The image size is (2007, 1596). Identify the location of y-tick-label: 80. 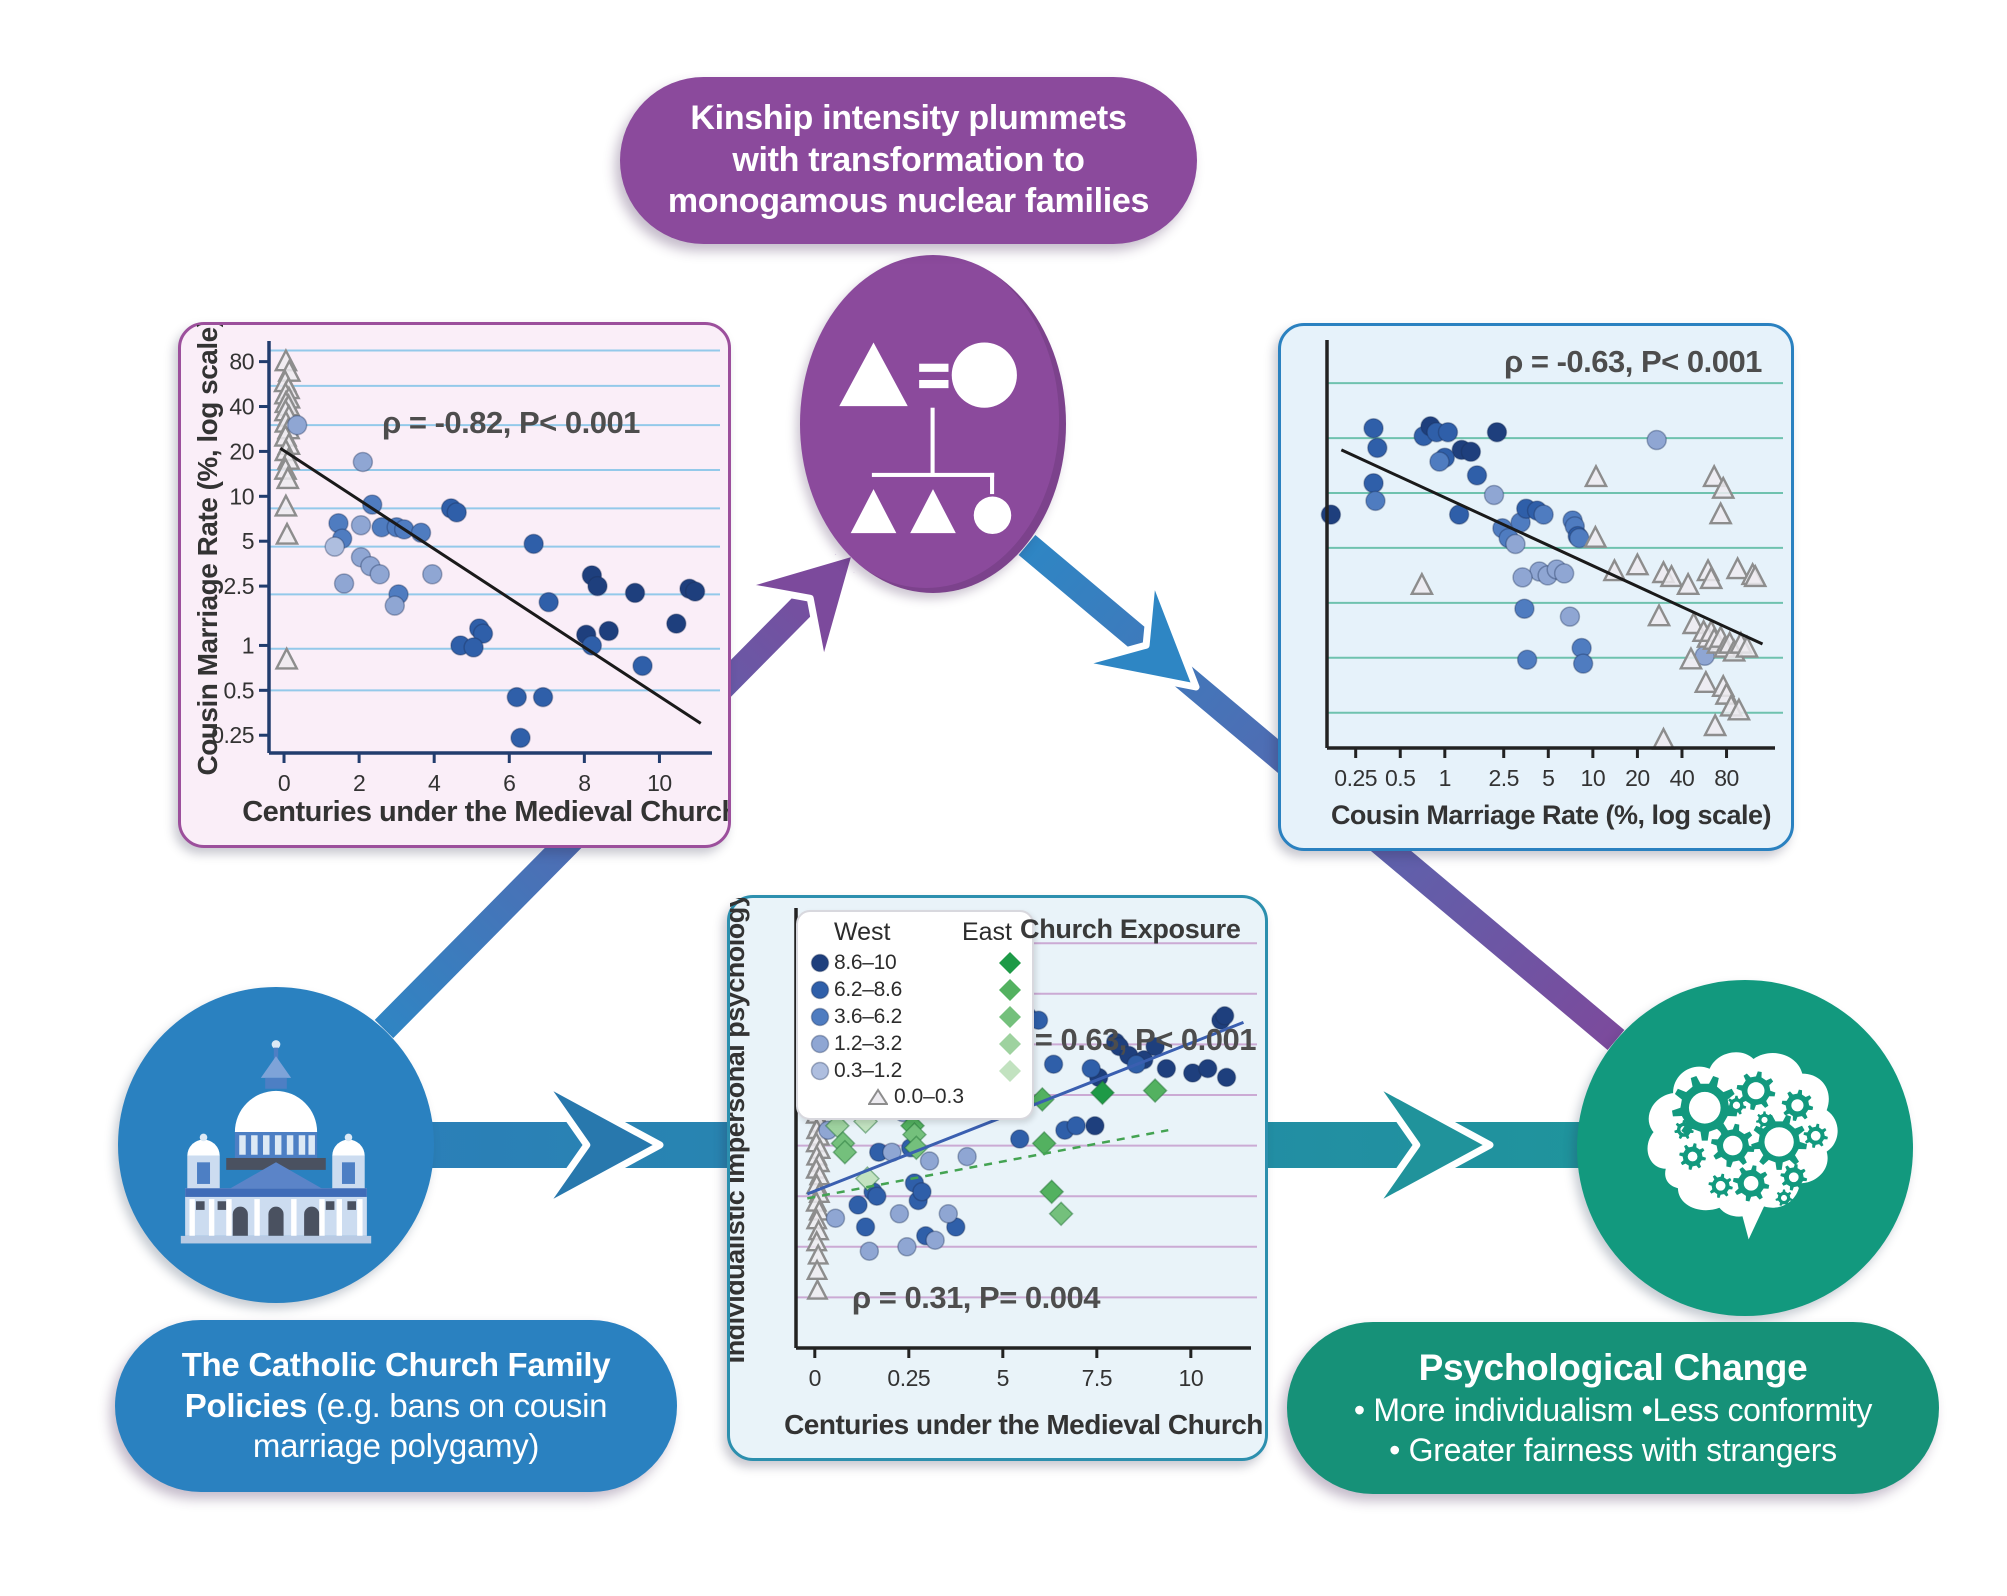
(241, 362).